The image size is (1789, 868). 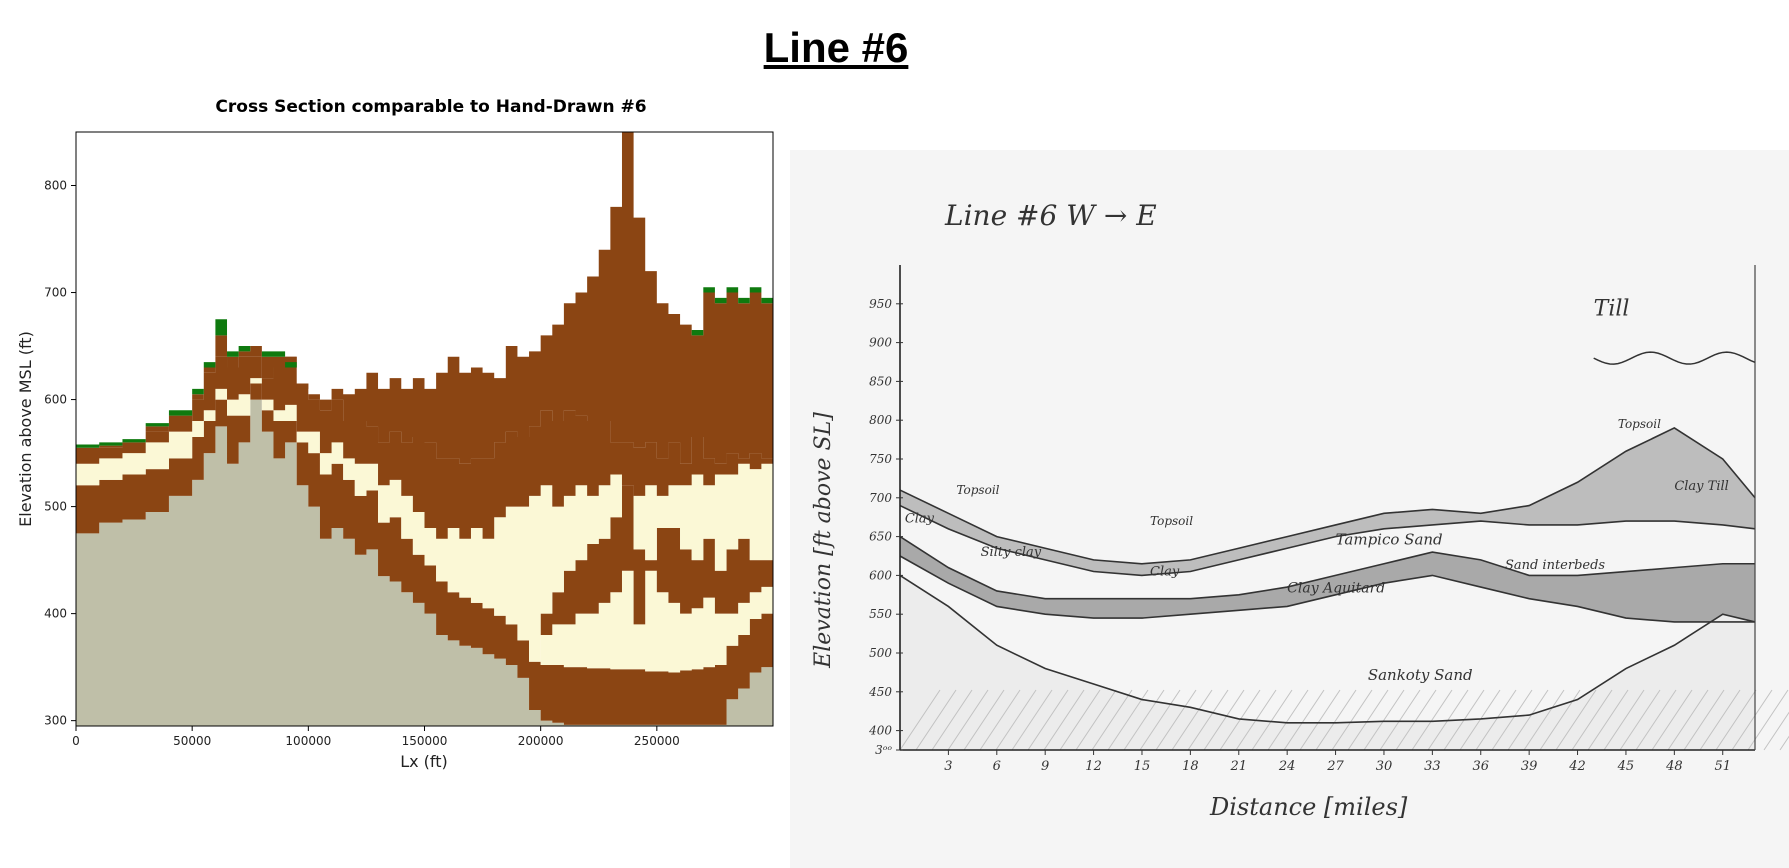 What do you see at coordinates (1626, 766) in the screenshot?
I see `right-x-tick-label-14: 45` at bounding box center [1626, 766].